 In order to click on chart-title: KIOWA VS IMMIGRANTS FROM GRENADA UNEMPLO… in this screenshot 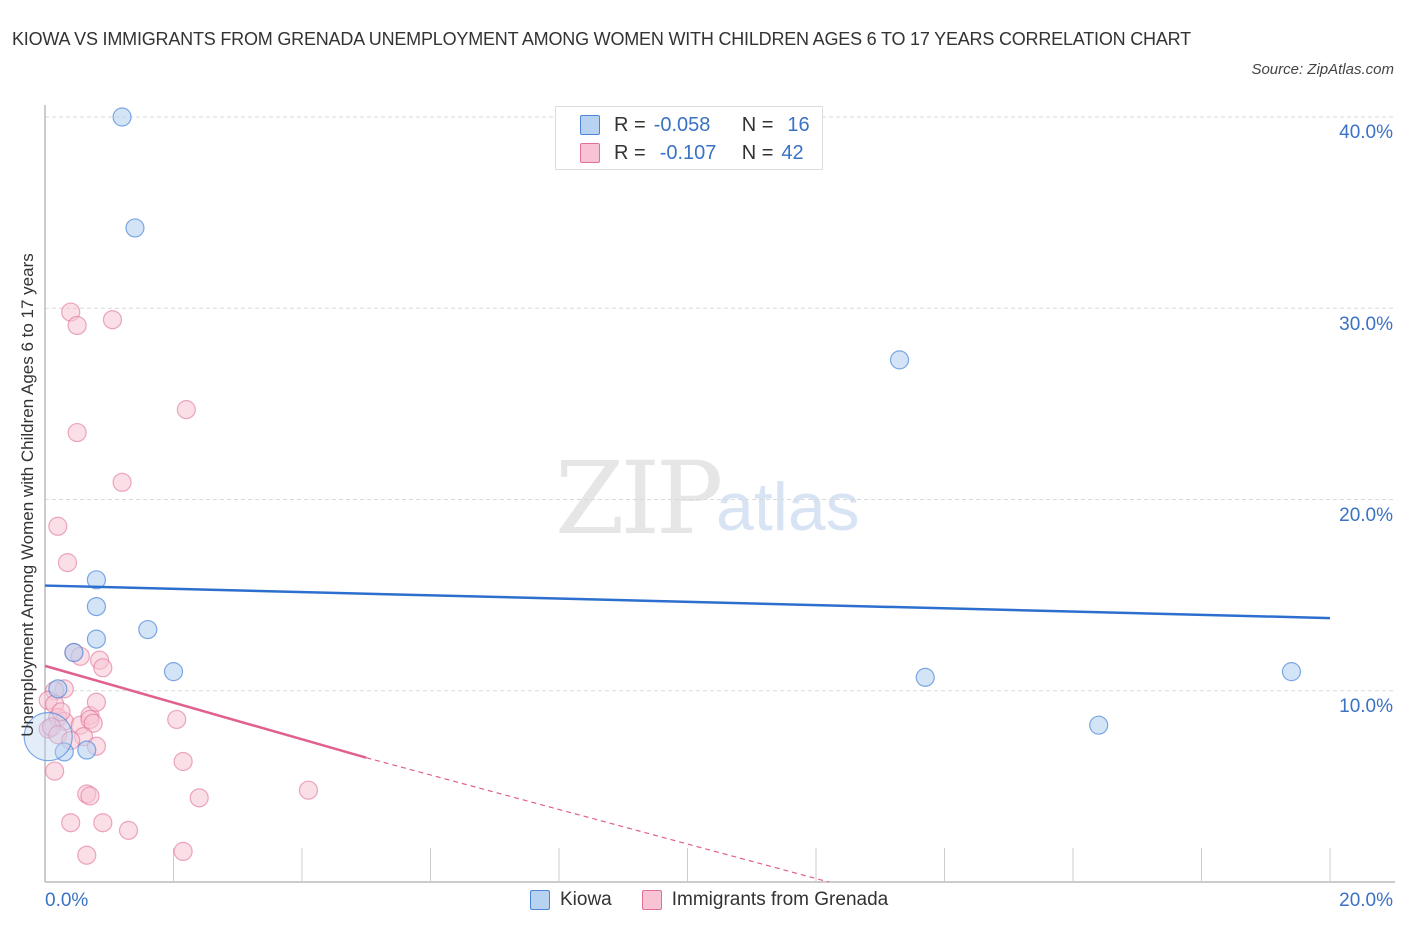, I will do `click(601, 39)`.